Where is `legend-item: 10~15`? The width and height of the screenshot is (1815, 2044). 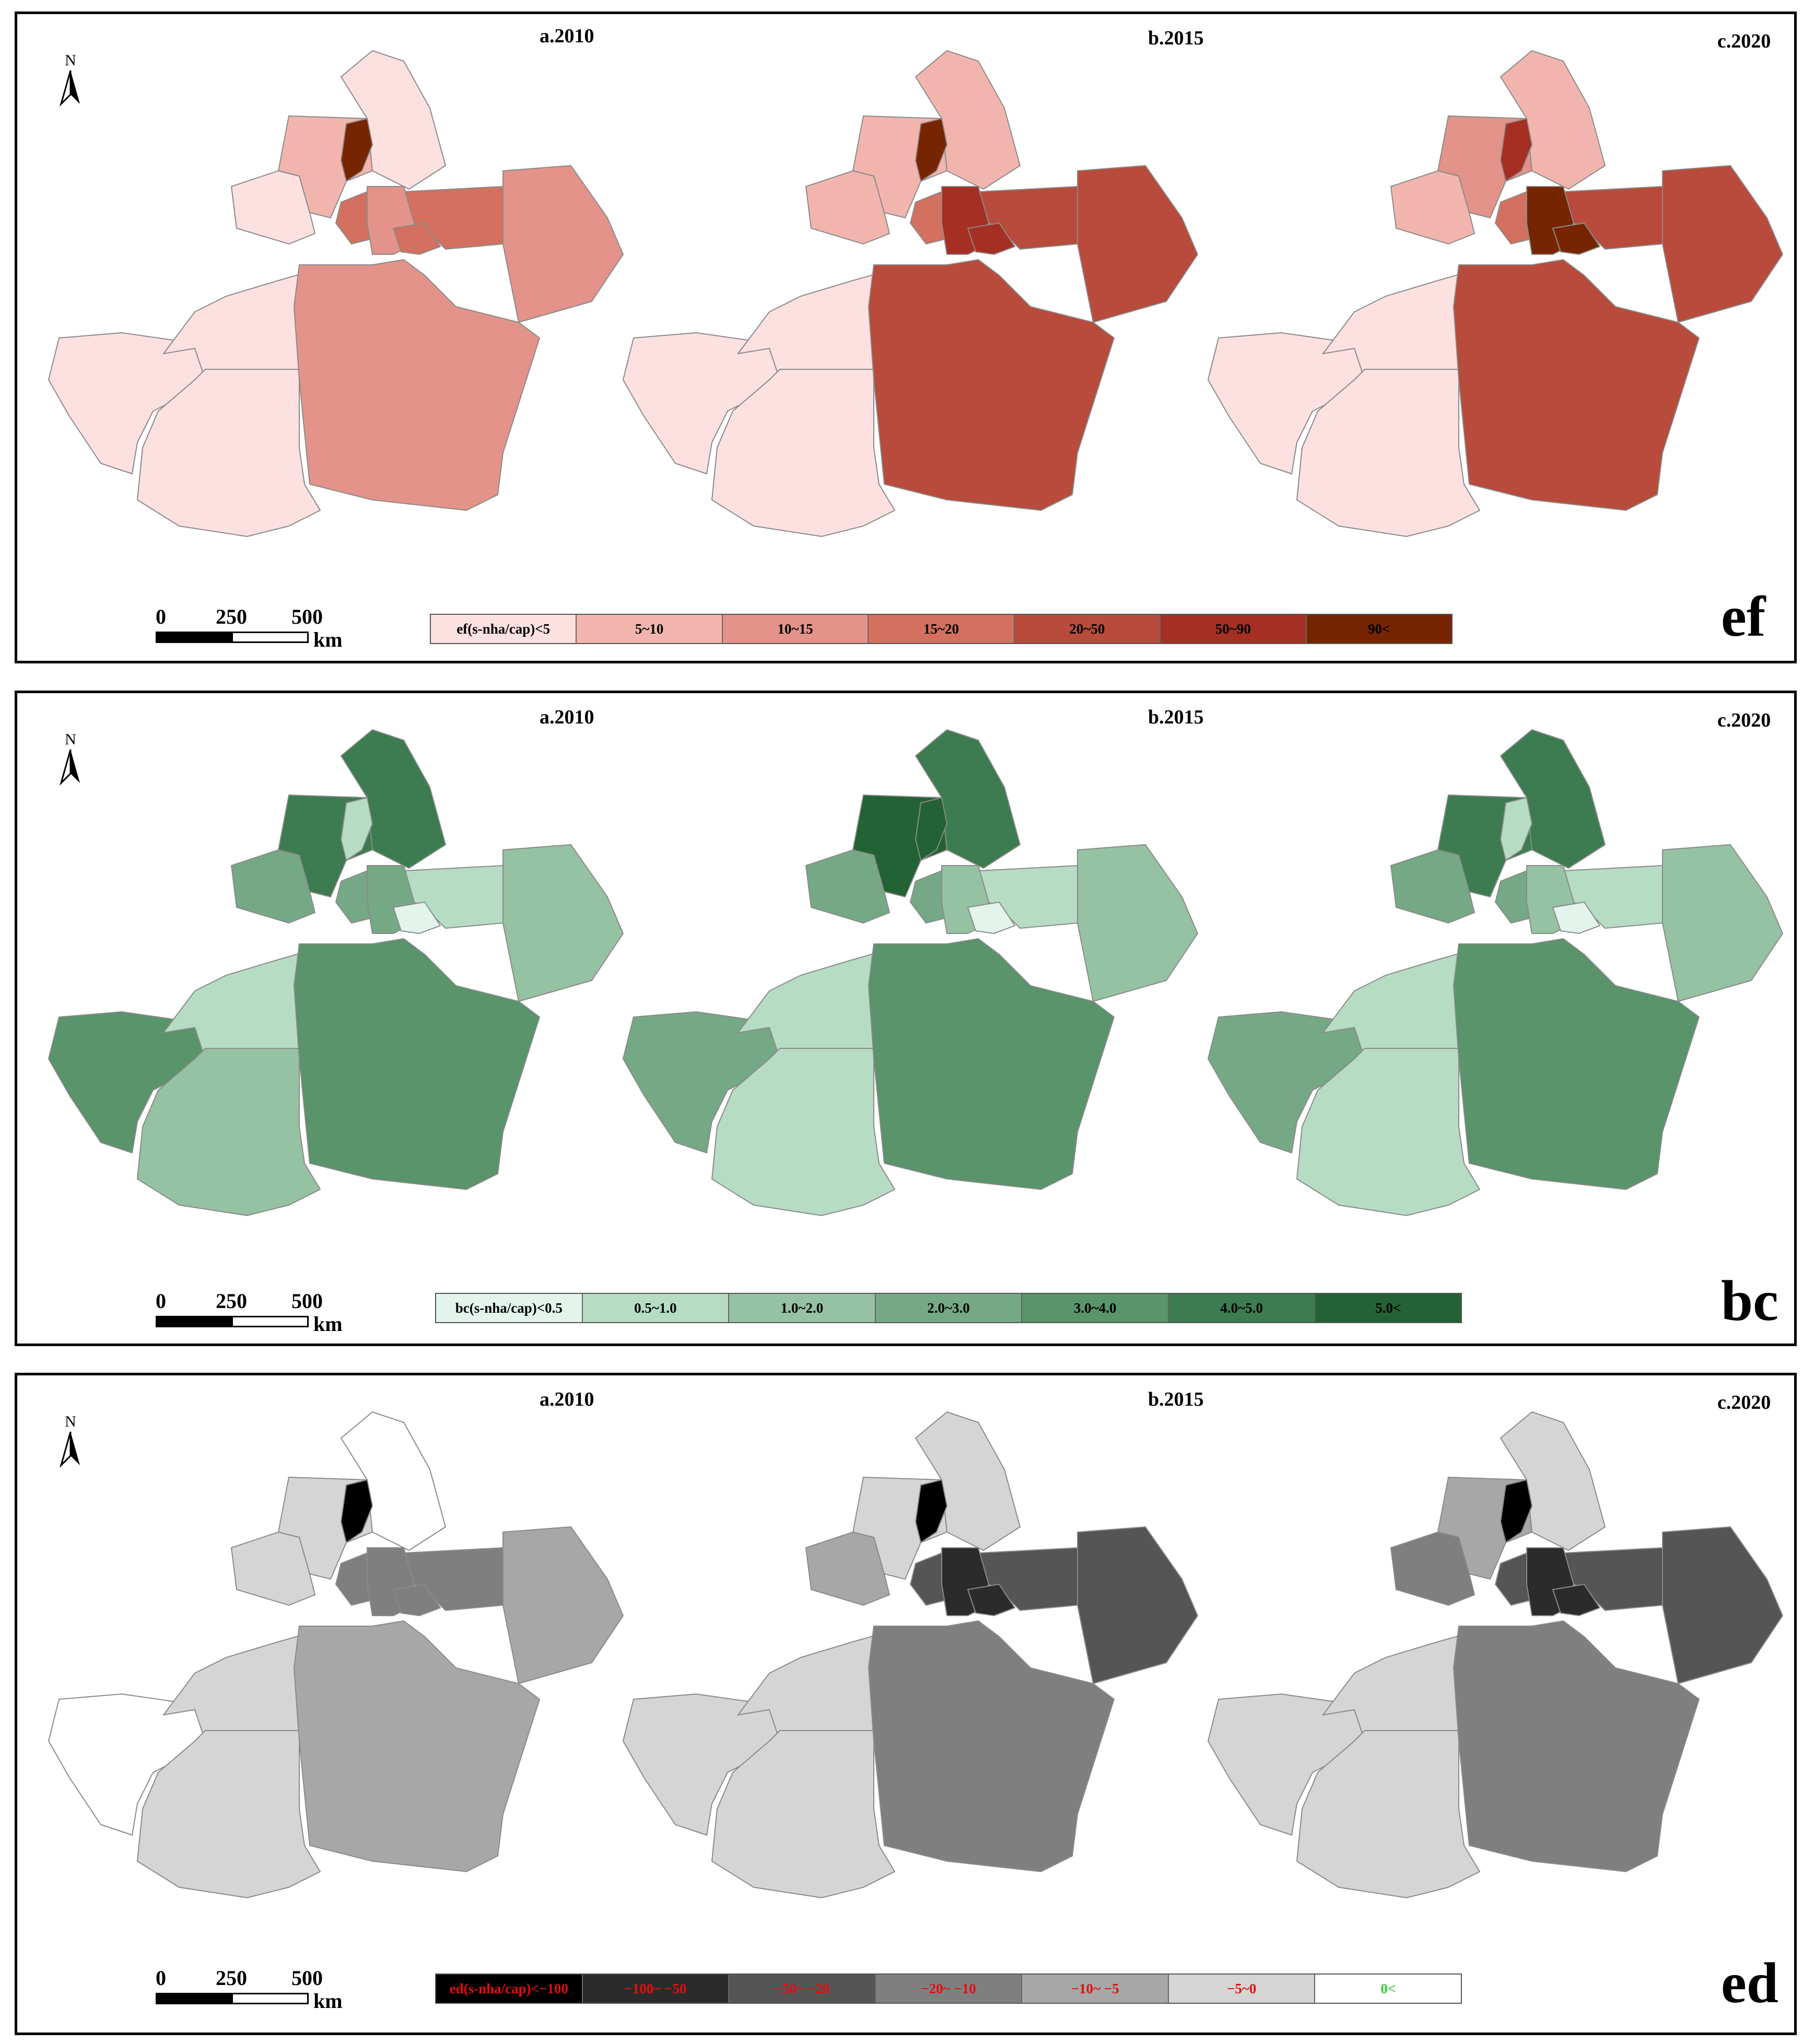
legend-item: 10~15 is located at coordinates (796, 629).